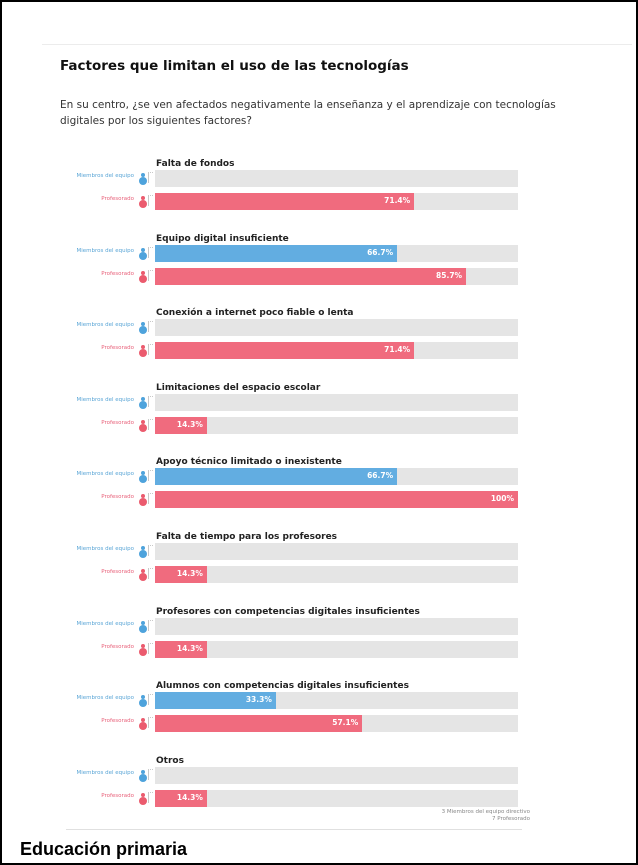  I want to click on chart-bottom-divider, so click(294, 829).